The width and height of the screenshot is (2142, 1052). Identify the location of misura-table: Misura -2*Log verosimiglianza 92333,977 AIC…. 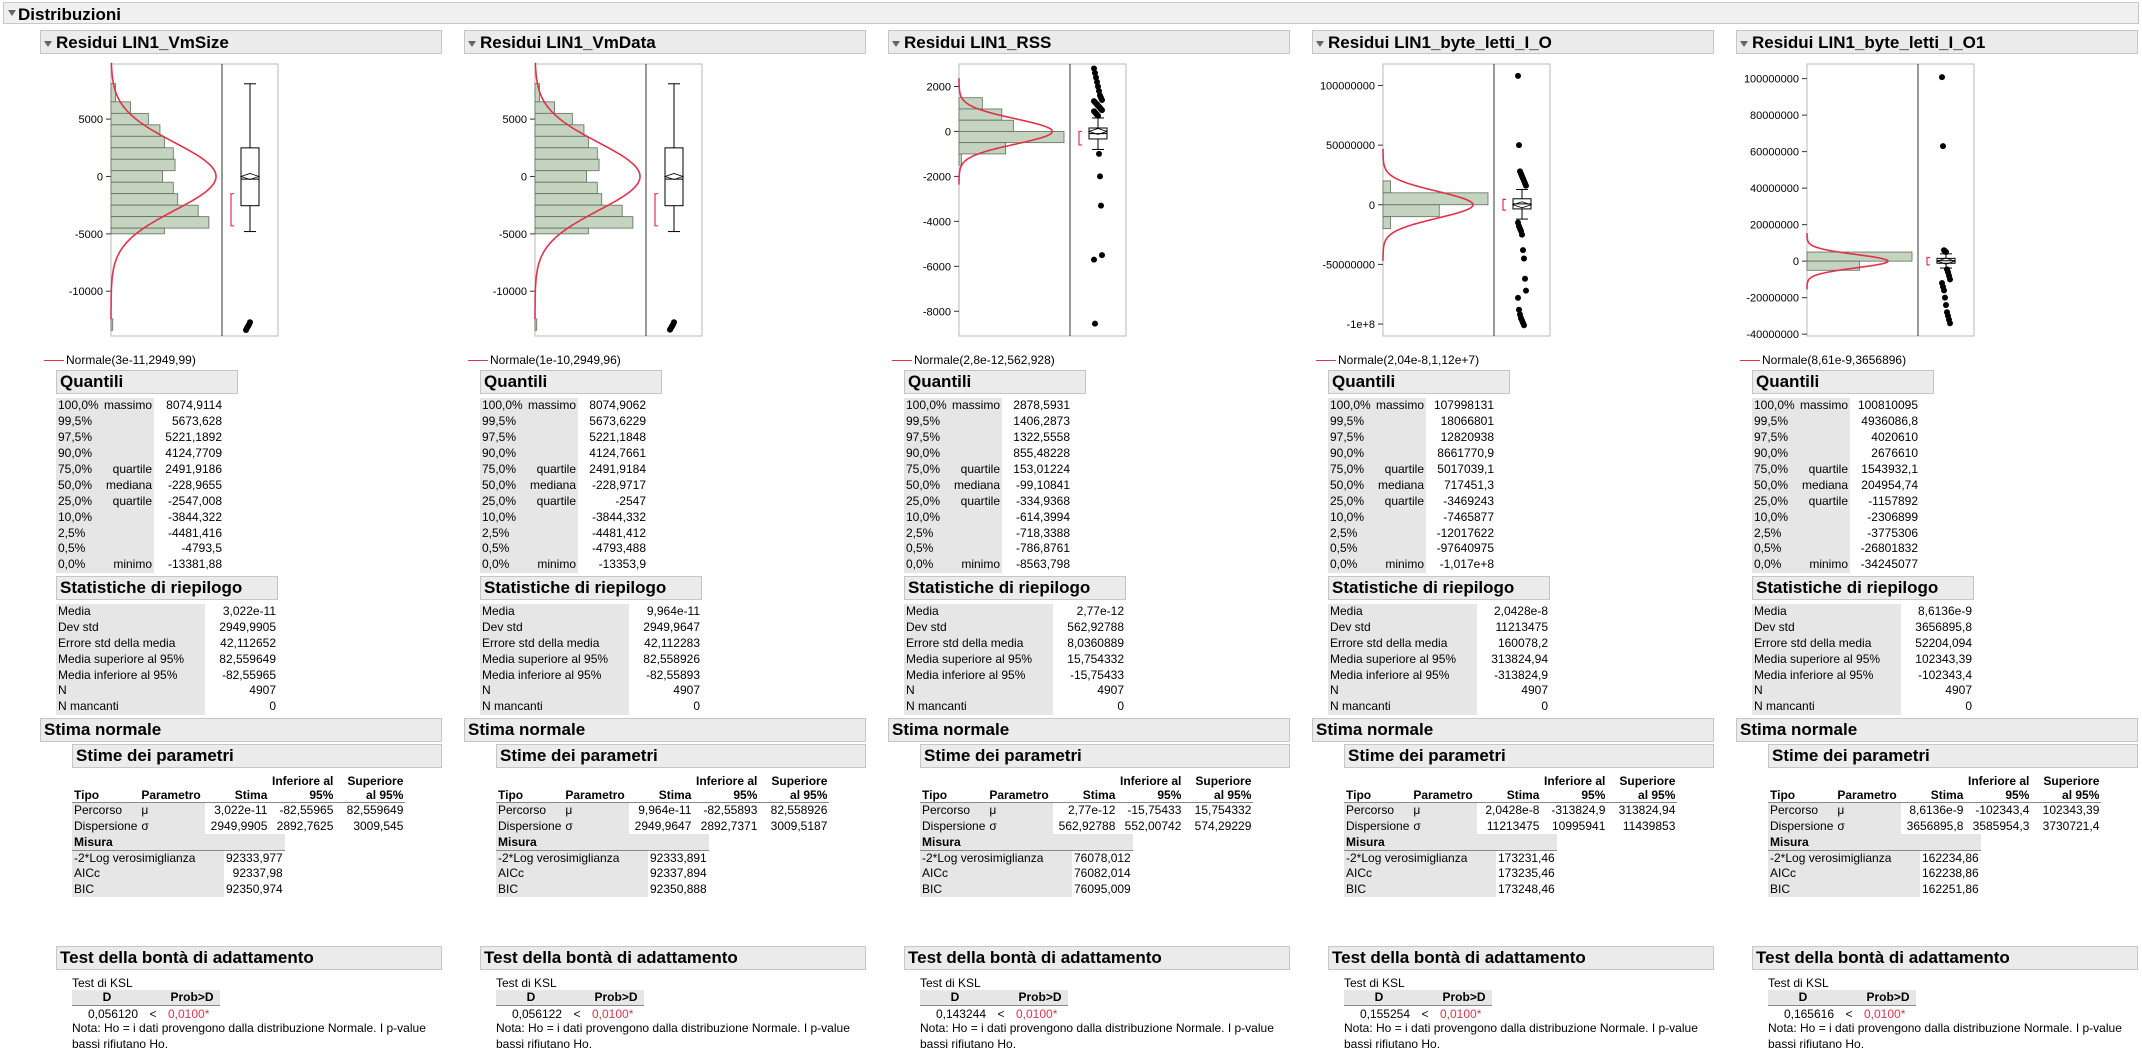
(178, 866).